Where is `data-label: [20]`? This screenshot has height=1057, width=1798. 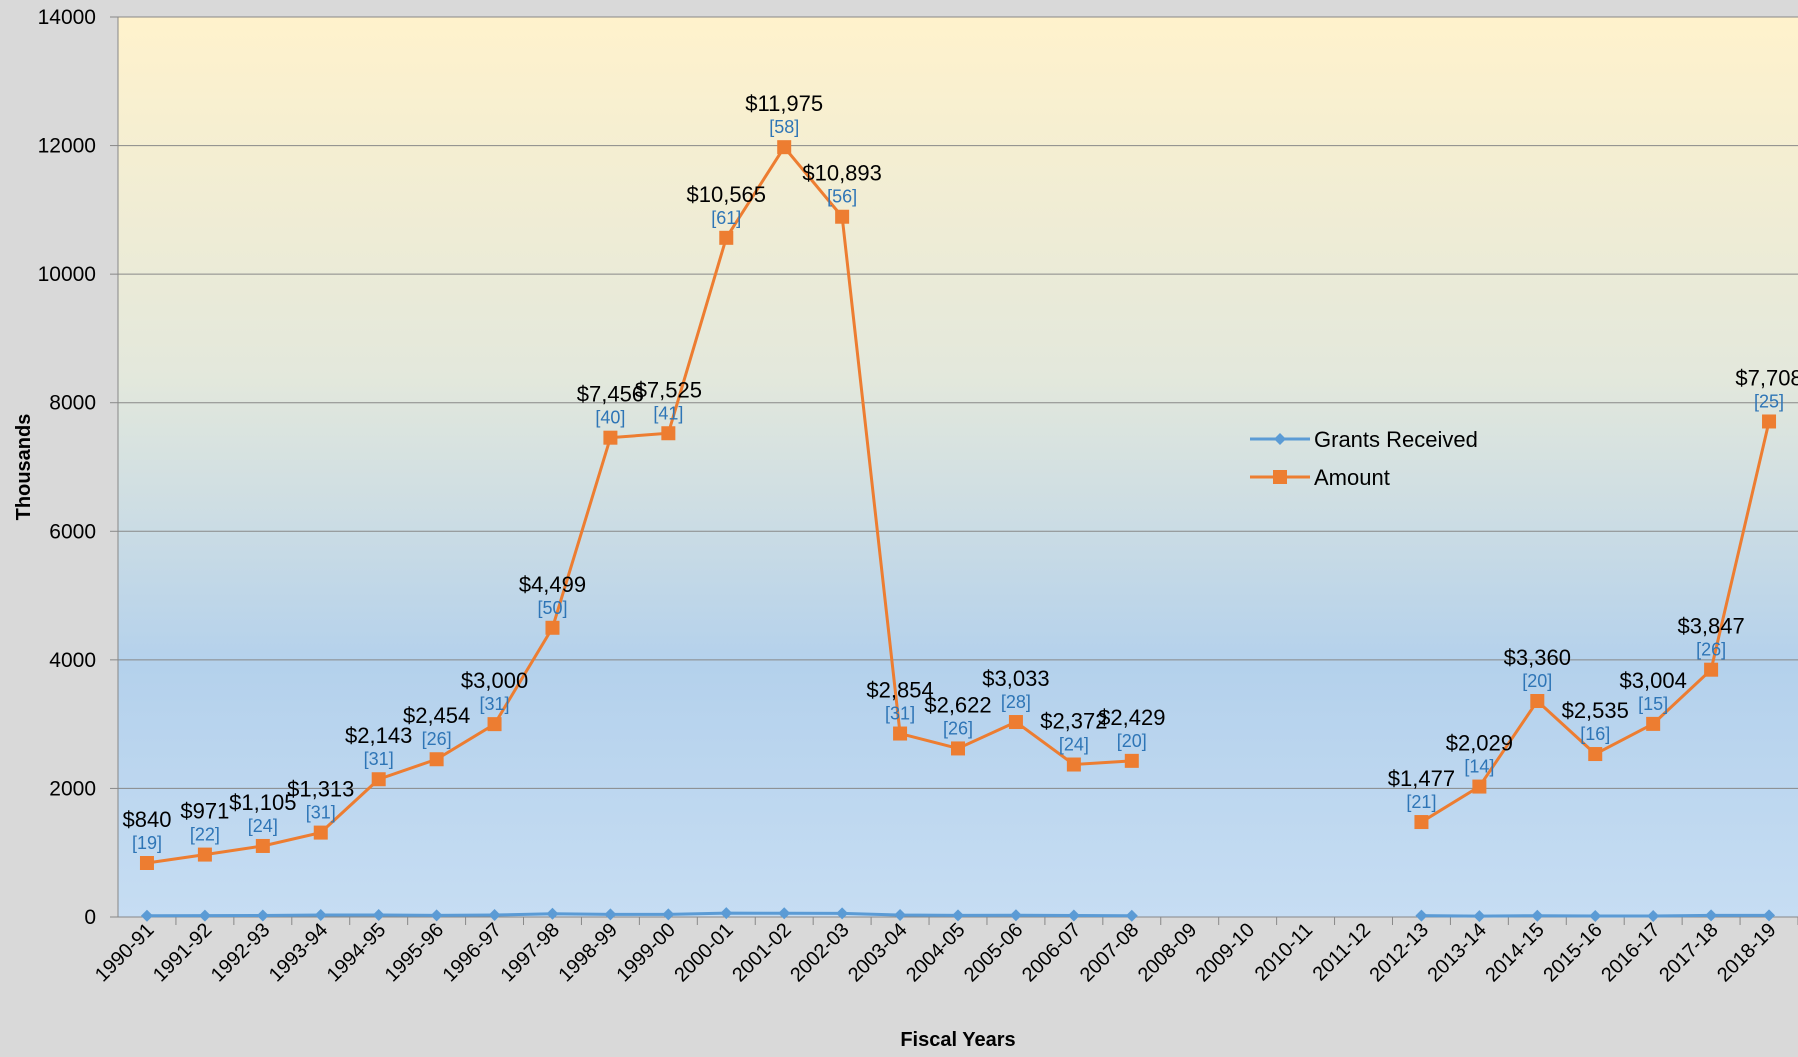 data-label: [20] is located at coordinates (1132, 741).